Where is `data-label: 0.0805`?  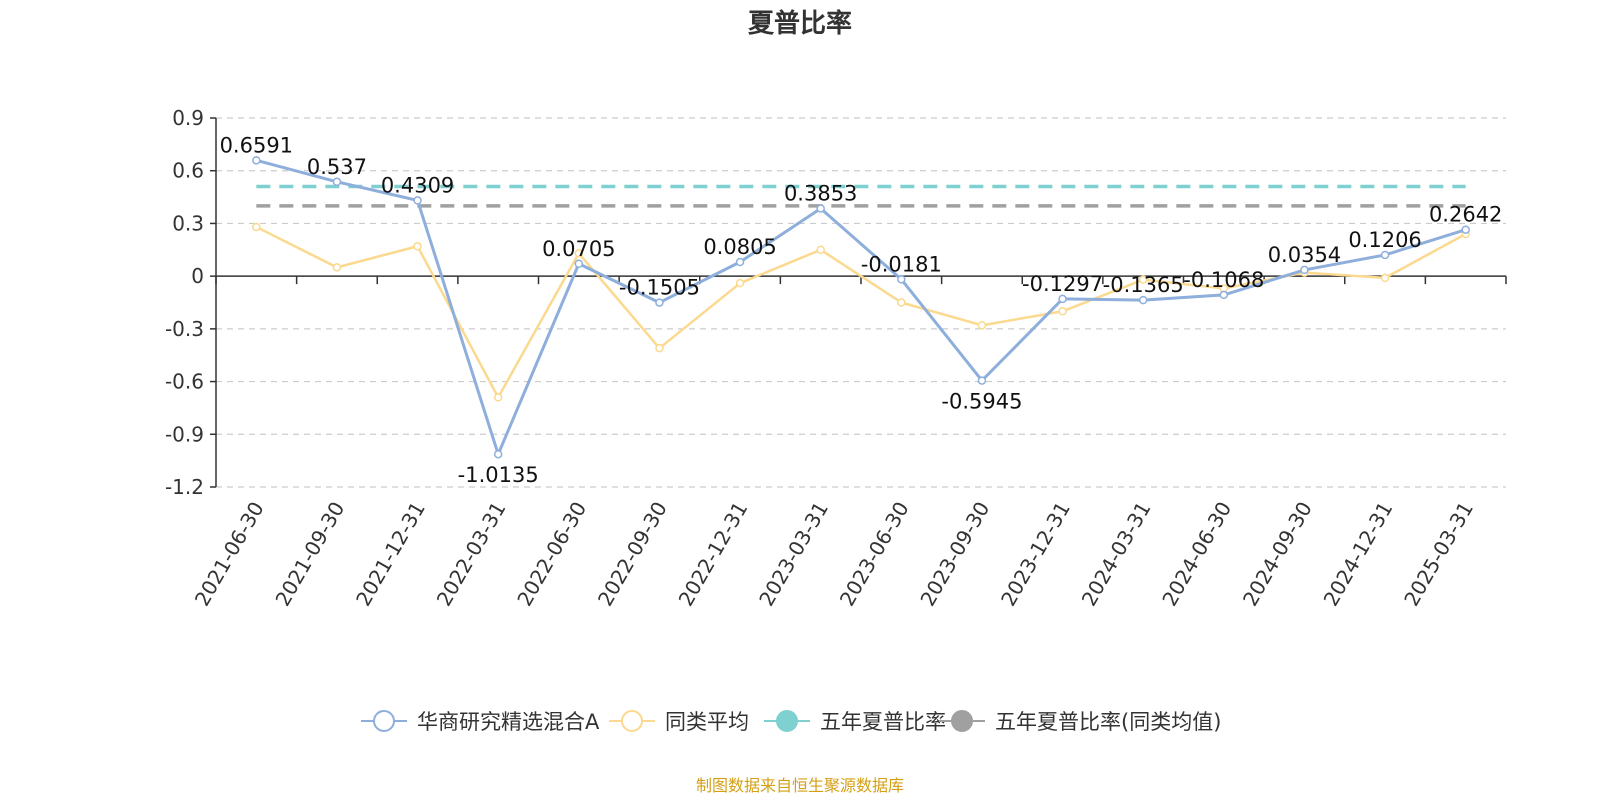
data-label: 0.0805 is located at coordinates (739, 247).